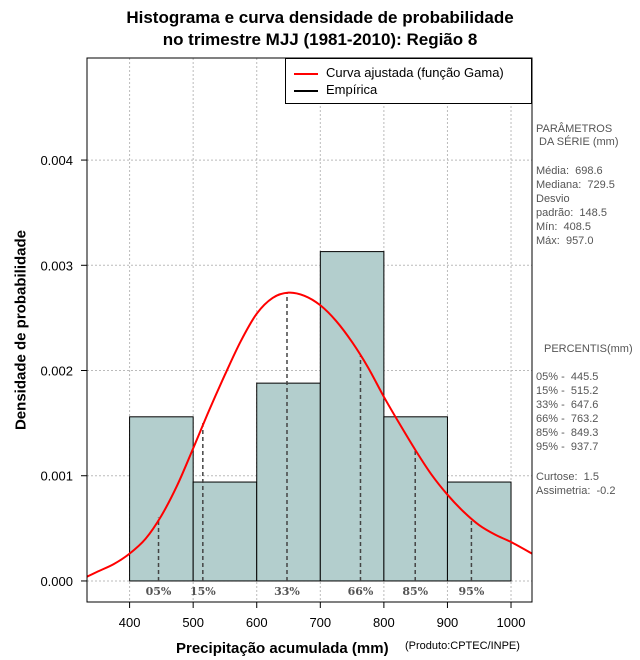  What do you see at coordinates (588, 349) in the screenshot?
I see `percentis-header: PERCENTIS(mm)` at bounding box center [588, 349].